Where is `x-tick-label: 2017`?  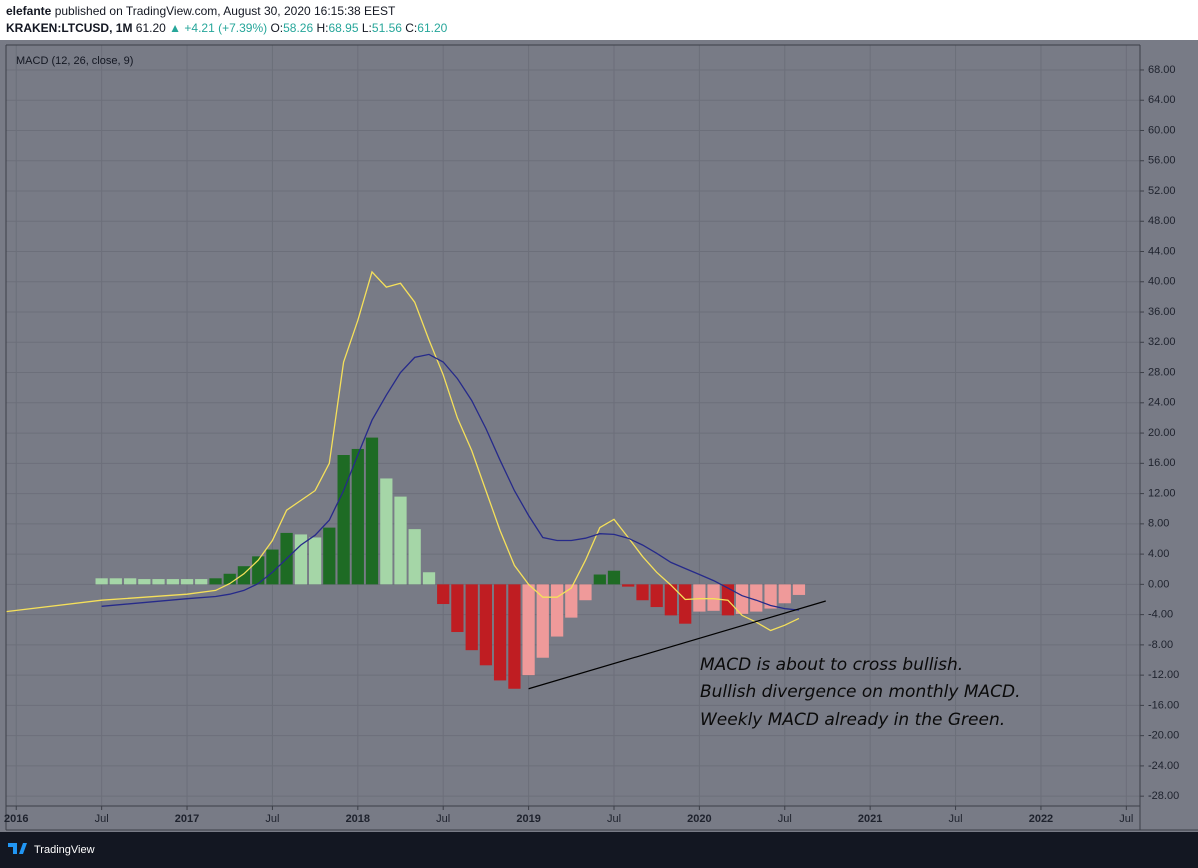
x-tick-label: 2017 is located at coordinates (187, 819).